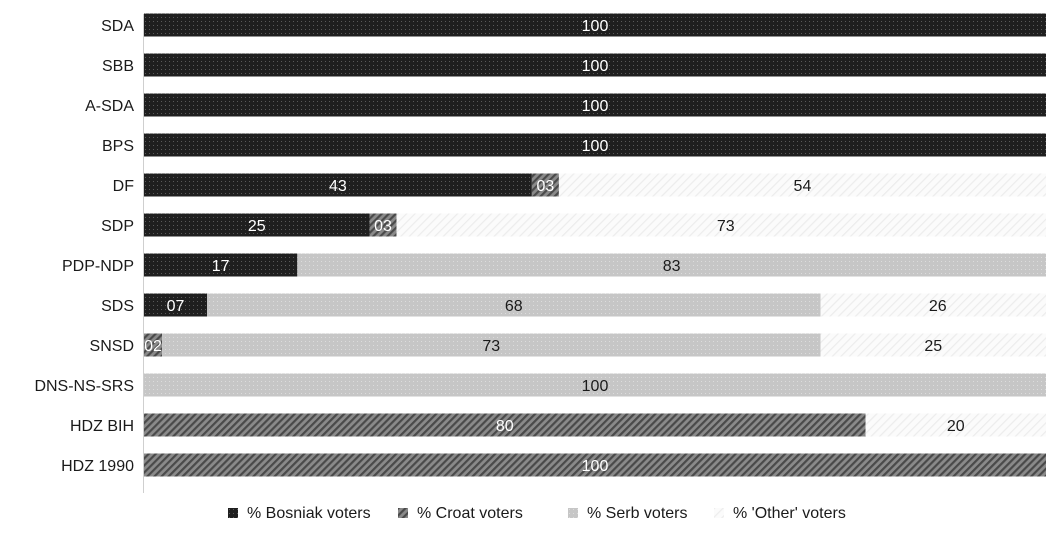 This screenshot has width=1046, height=533. Describe the element at coordinates (938, 306) in the screenshot. I see `value-label-sds-other-voters: 26` at that location.